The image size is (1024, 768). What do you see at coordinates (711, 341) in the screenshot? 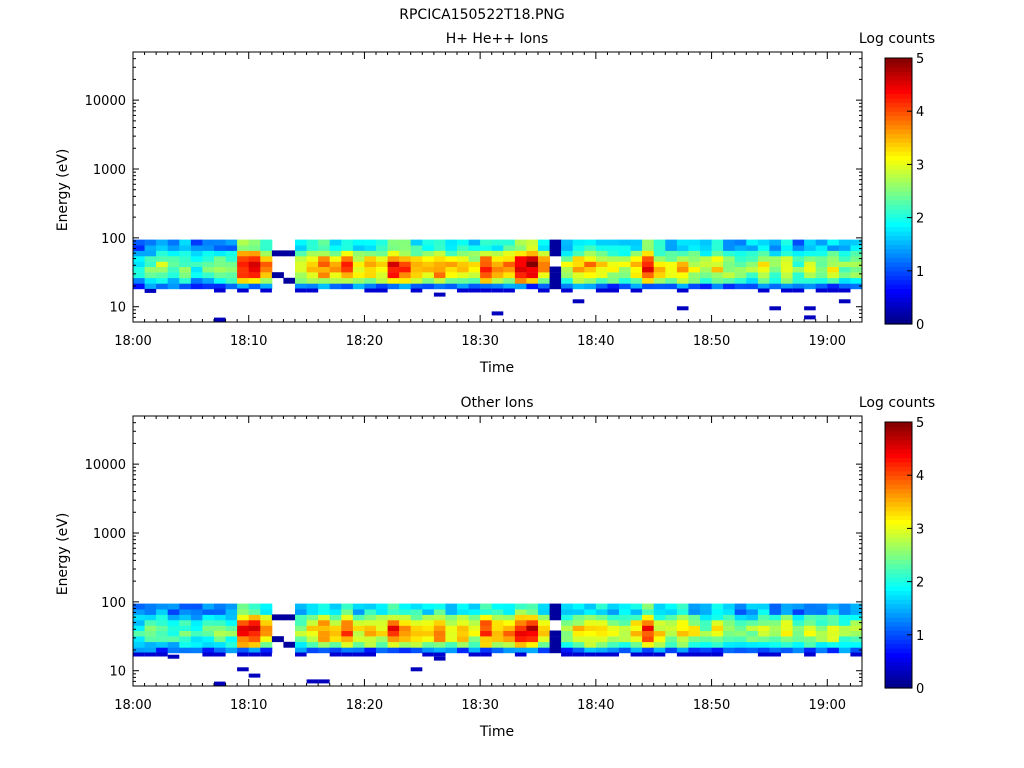
I see `x-tick-label: 18:50` at bounding box center [711, 341].